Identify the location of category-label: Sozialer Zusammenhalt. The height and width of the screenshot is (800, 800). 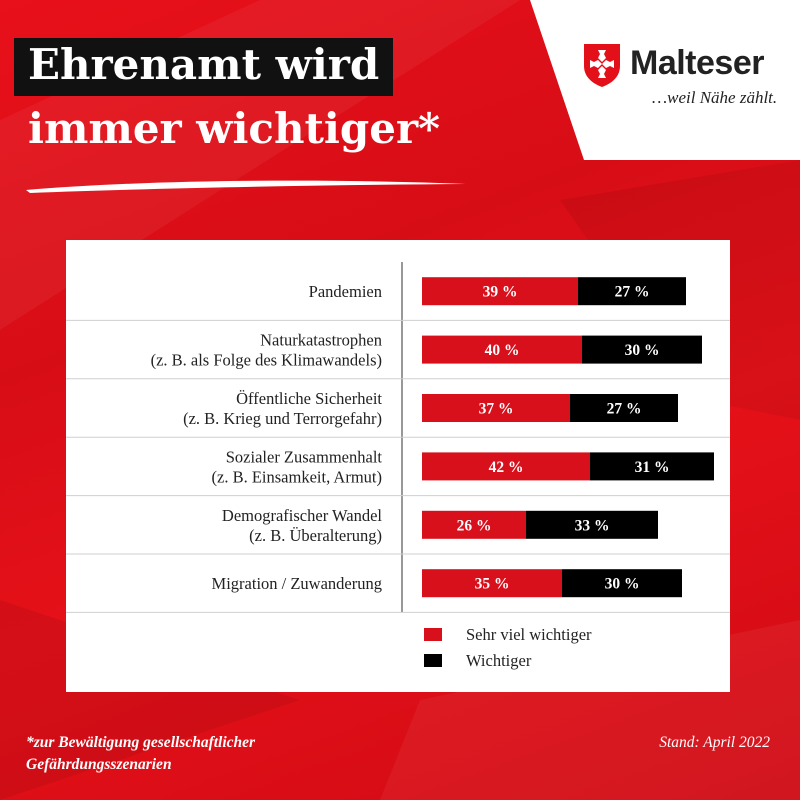
(304, 456).